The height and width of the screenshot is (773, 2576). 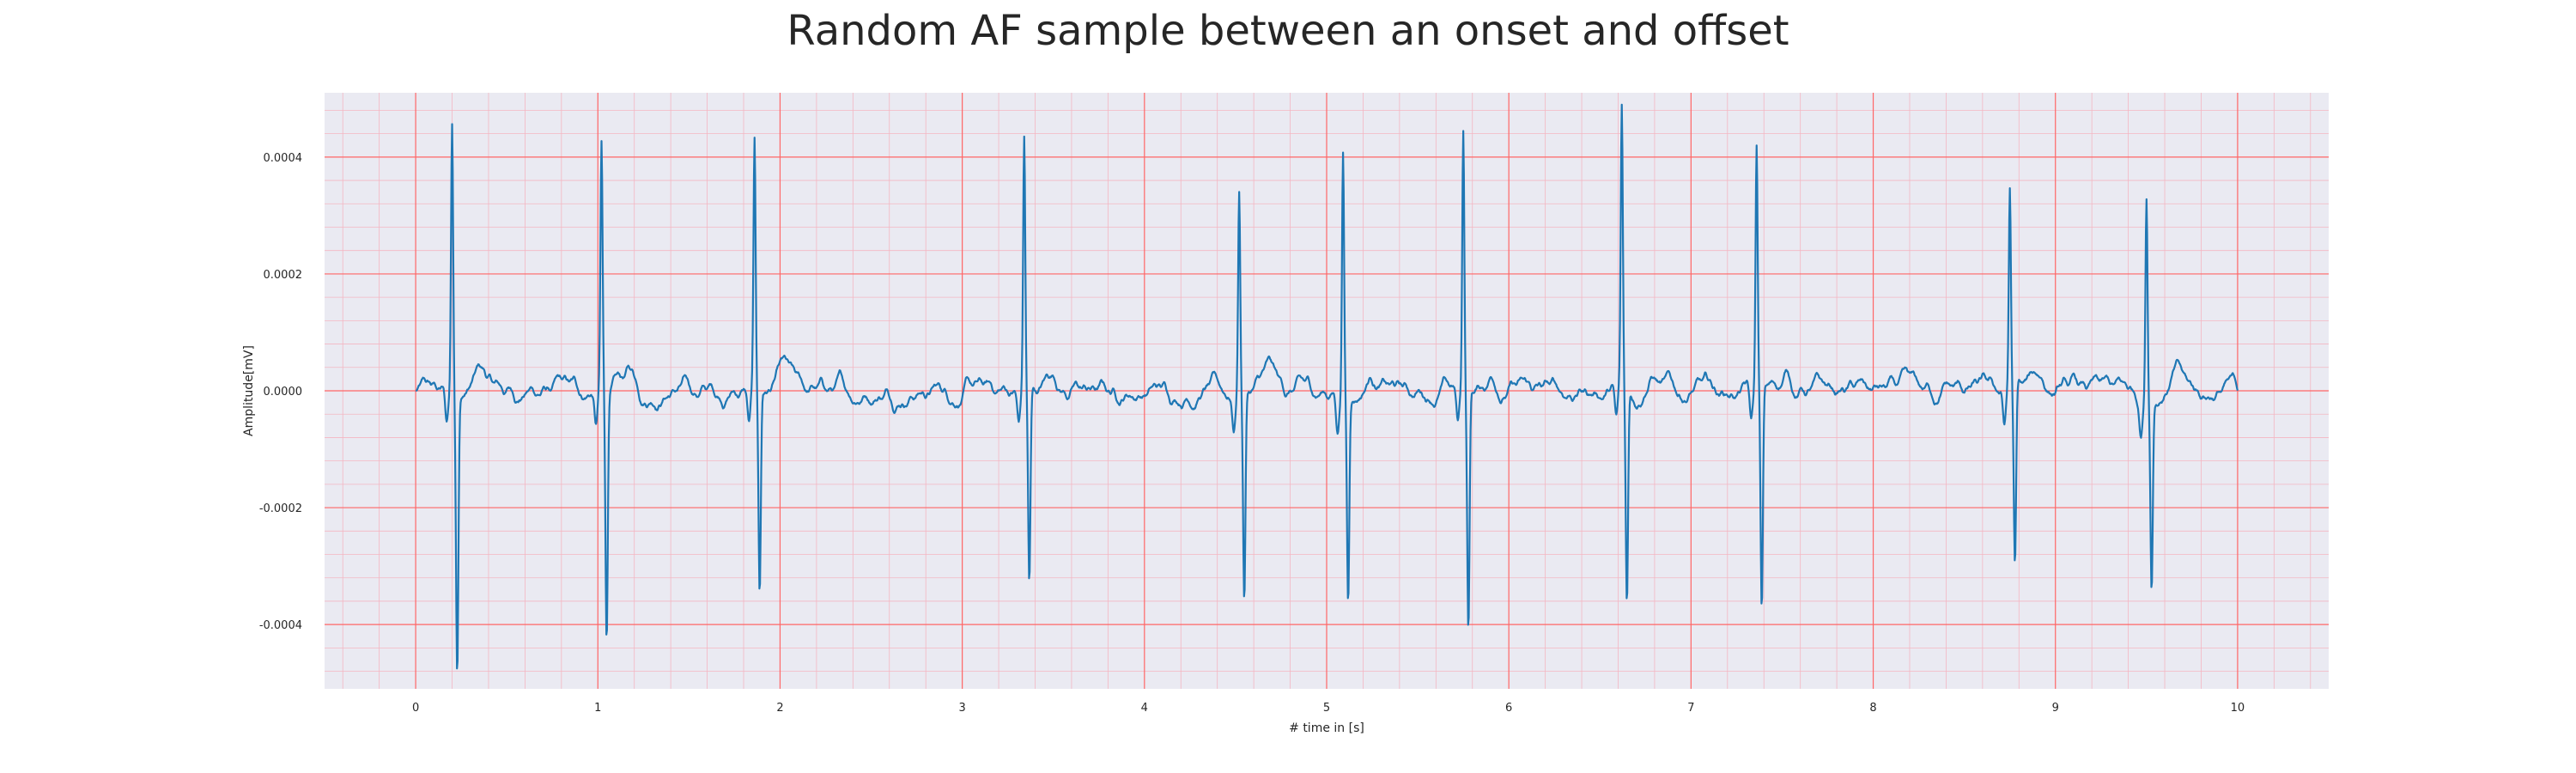 What do you see at coordinates (283, 158) in the screenshot?
I see `y-tick-label: 0.0004` at bounding box center [283, 158].